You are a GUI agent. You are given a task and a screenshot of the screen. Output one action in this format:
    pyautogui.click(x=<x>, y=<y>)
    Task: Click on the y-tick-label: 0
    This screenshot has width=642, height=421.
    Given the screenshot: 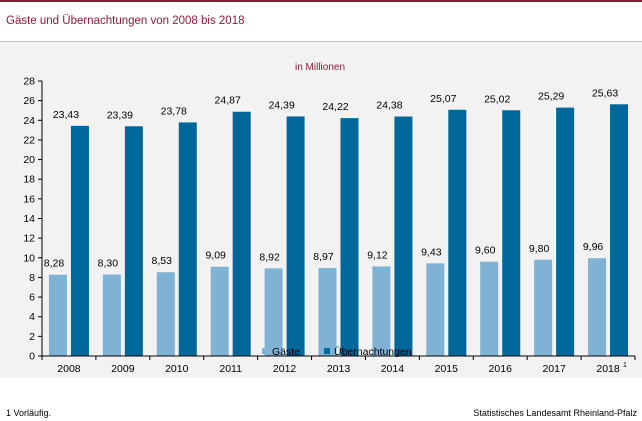 What is the action you would take?
    pyautogui.click(x=32, y=357)
    